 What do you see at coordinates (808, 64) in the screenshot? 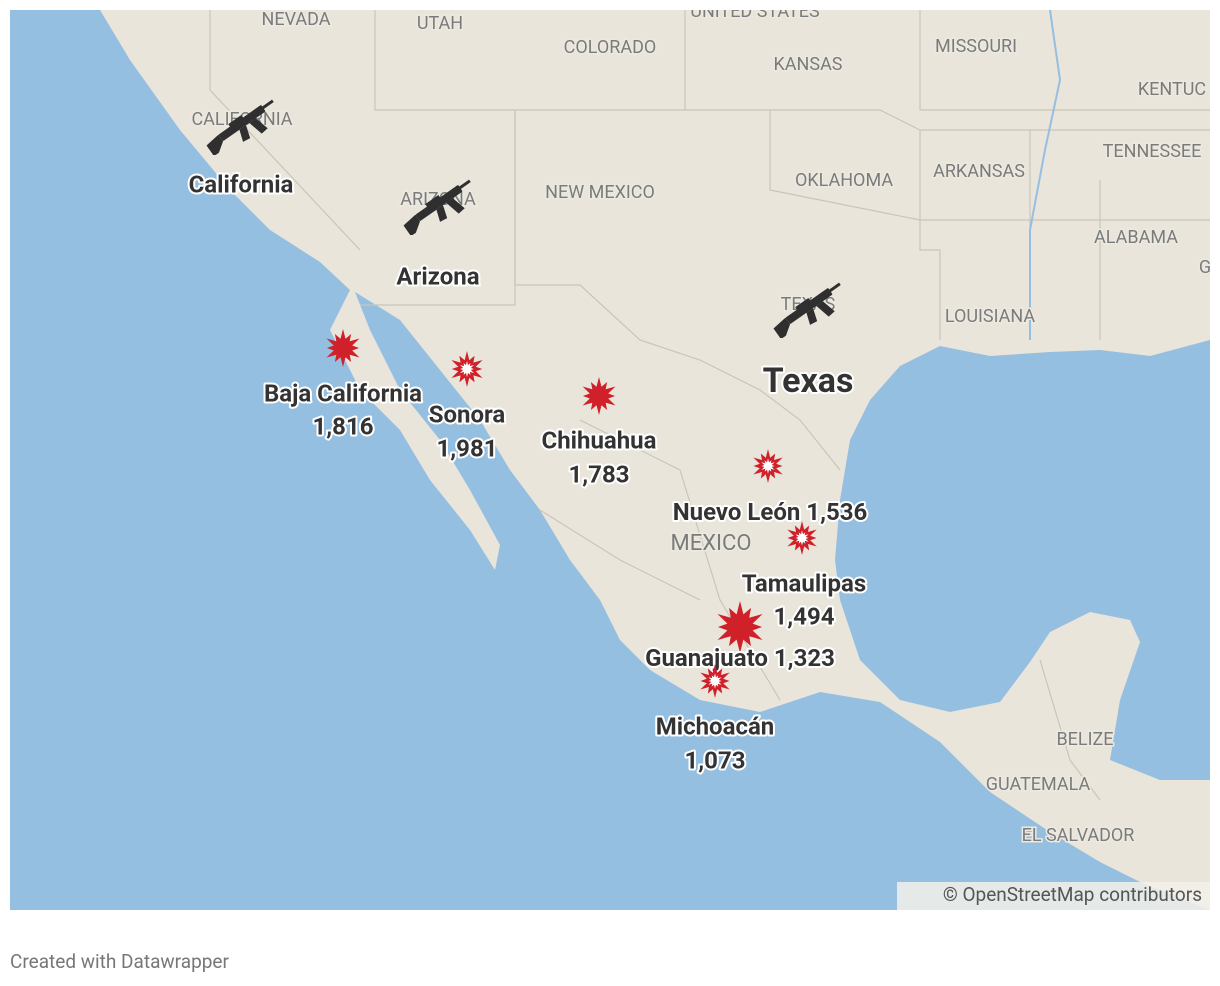
I see `region-label: KANSAS` at bounding box center [808, 64].